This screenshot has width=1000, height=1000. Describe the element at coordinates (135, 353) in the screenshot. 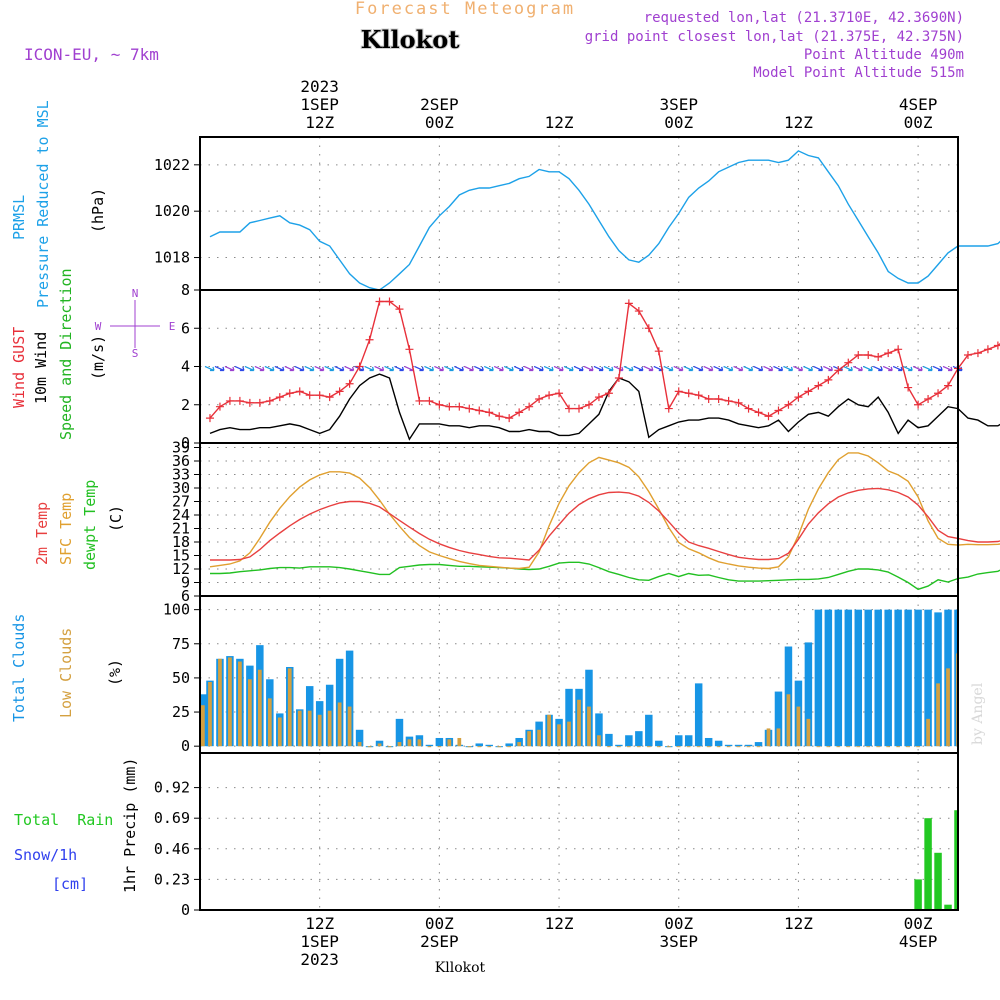

I see `compass-south-label: S` at that location.